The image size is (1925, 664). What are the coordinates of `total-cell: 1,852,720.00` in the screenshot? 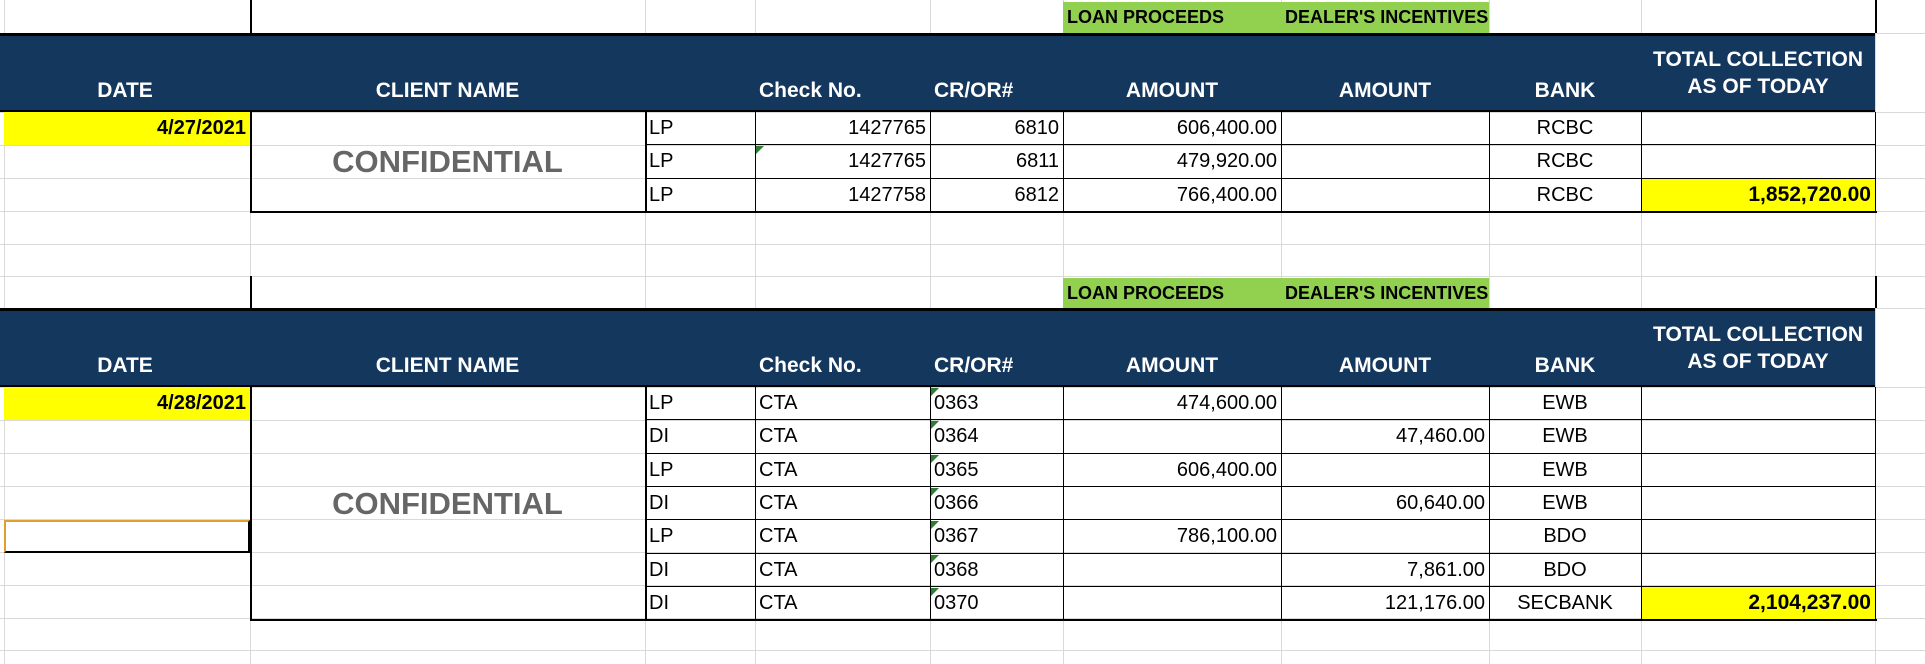 It's located at (1758, 195).